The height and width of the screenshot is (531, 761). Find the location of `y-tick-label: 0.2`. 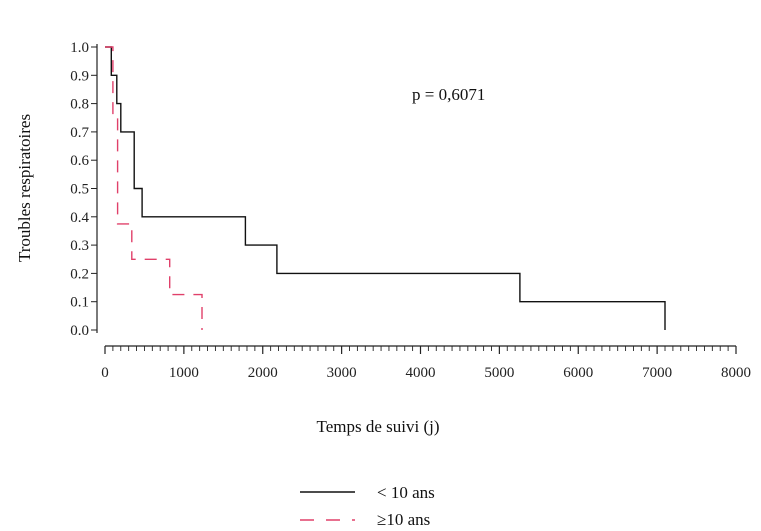

y-tick-label: 0.2 is located at coordinates (79, 274).